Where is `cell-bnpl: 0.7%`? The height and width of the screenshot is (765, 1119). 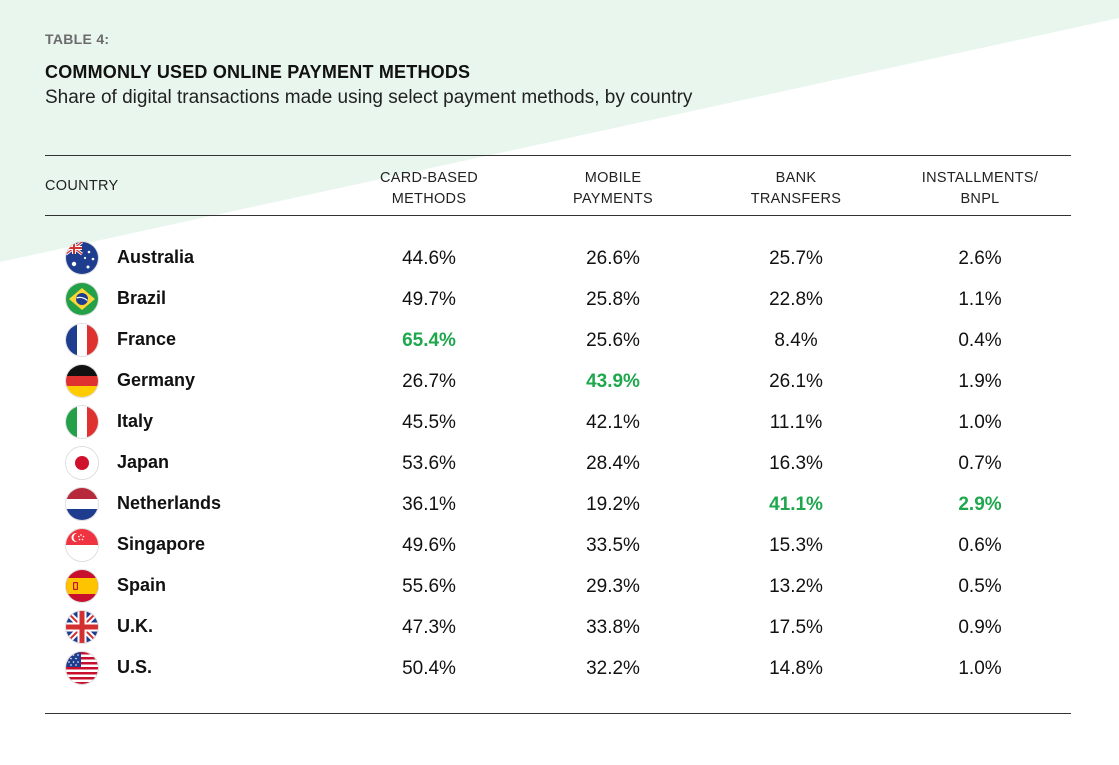 cell-bnpl: 0.7% is located at coordinates (980, 463).